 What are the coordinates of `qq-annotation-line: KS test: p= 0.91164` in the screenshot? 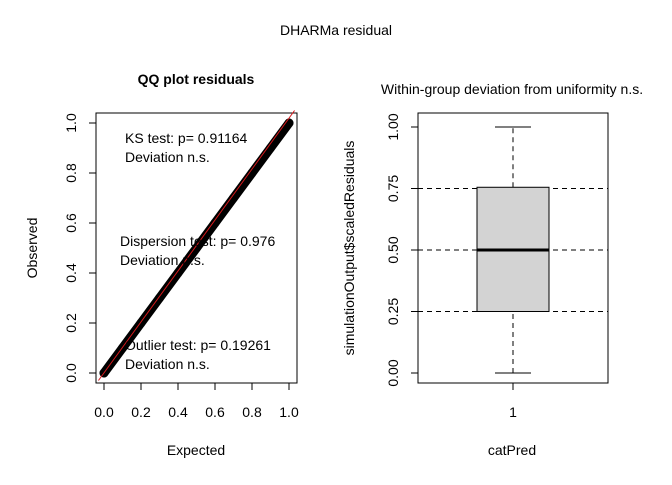 It's located at (186, 138).